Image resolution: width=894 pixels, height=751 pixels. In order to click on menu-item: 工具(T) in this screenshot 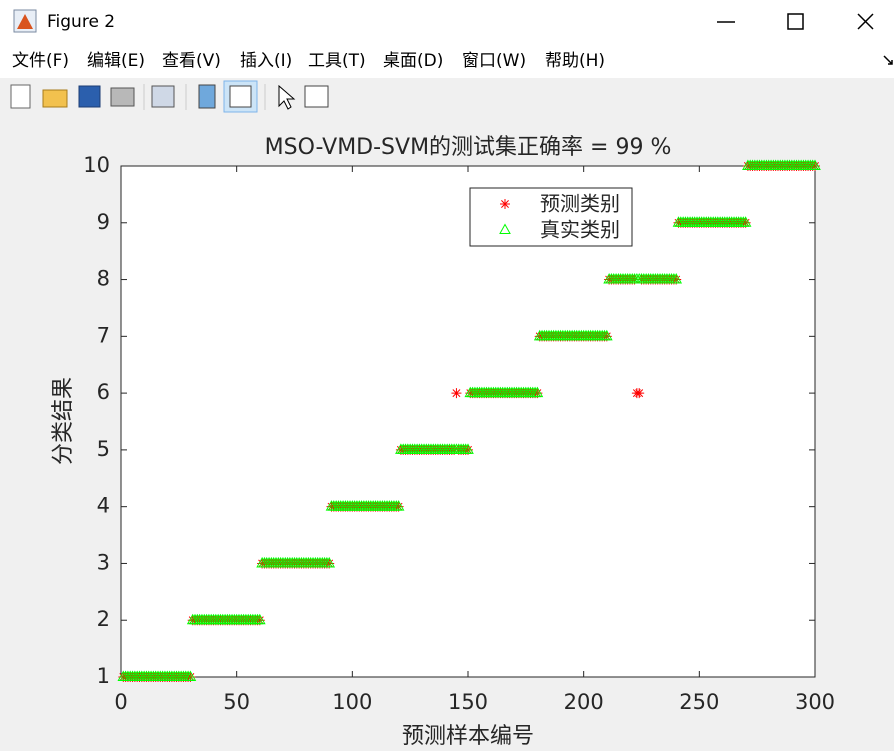, I will do `click(337, 61)`.